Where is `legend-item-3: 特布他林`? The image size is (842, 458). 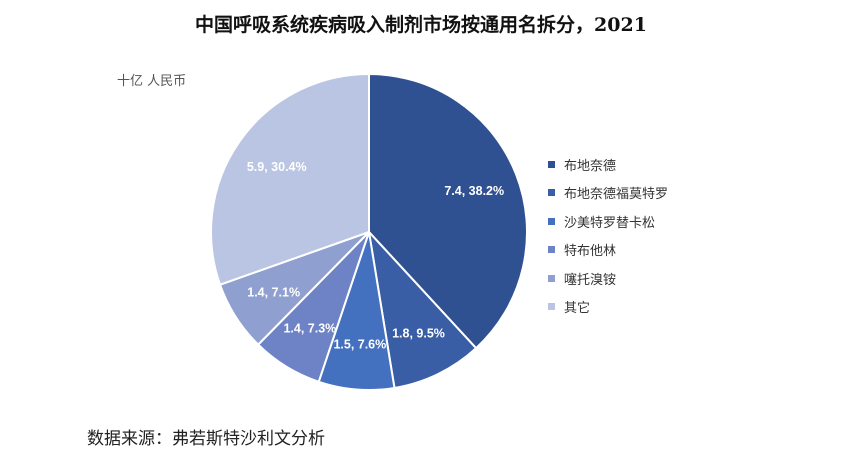
legend-item-3: 特布他林 is located at coordinates (608, 250).